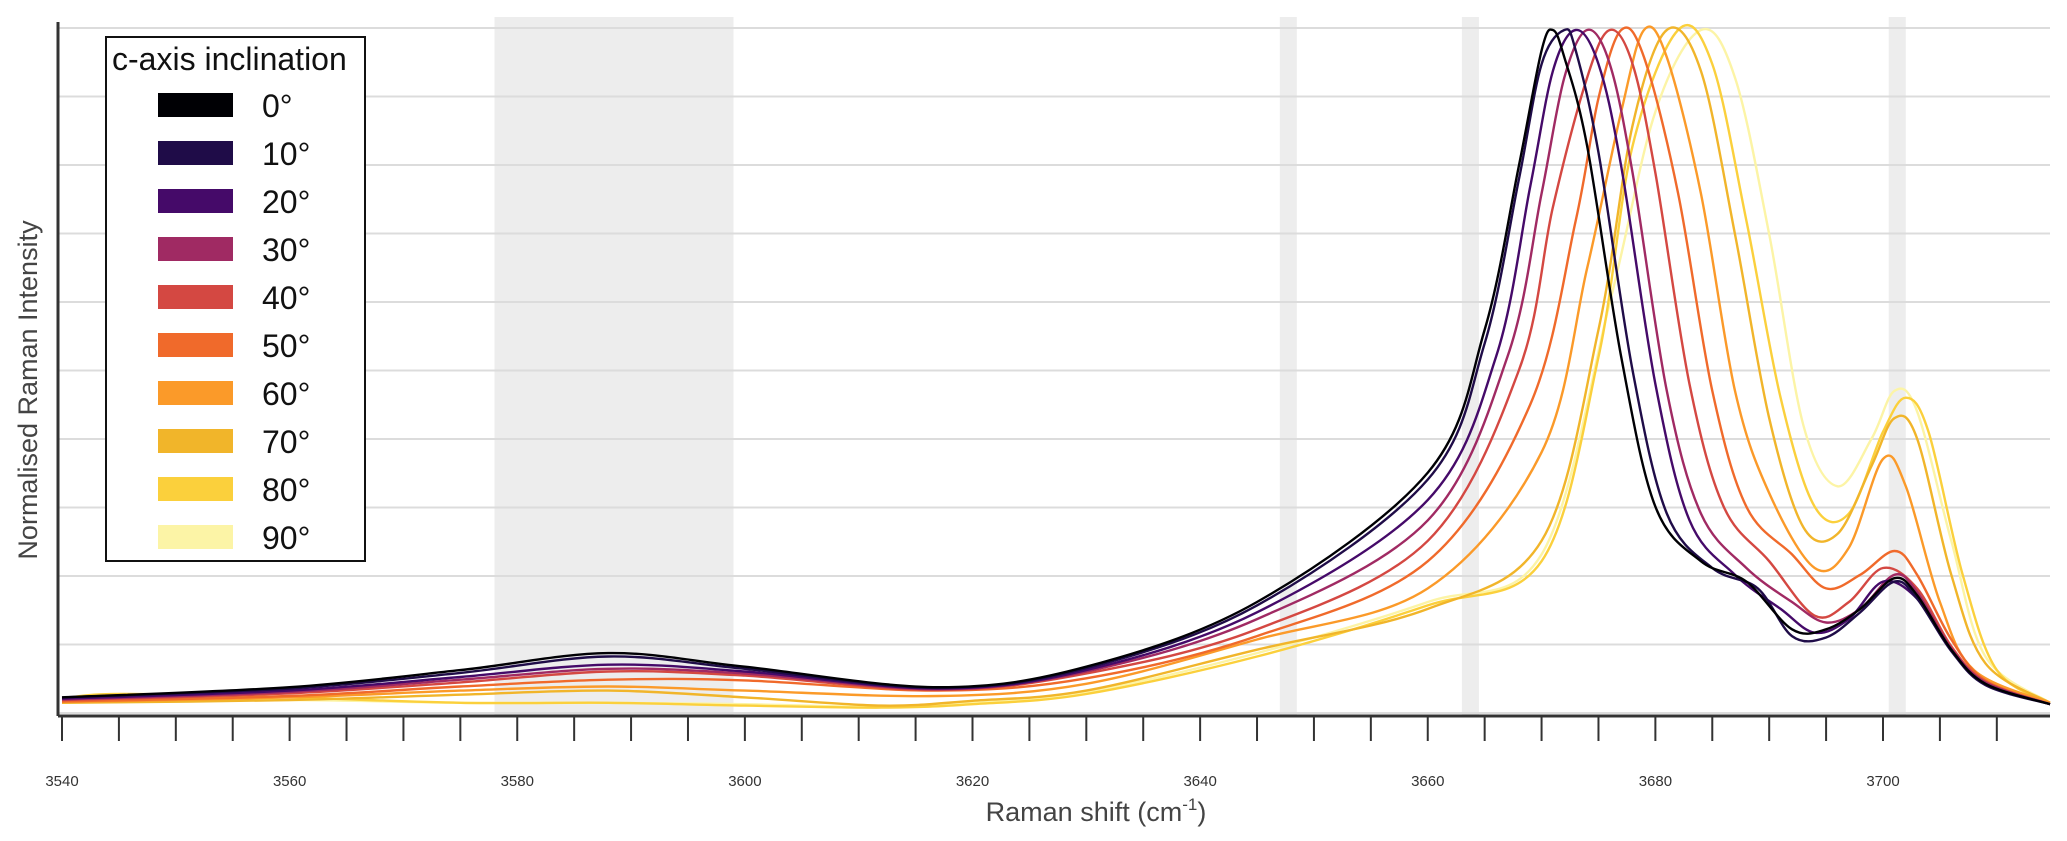  Describe the element at coordinates (1199, 781) in the screenshot. I see `x-tick-label: 3640` at that location.